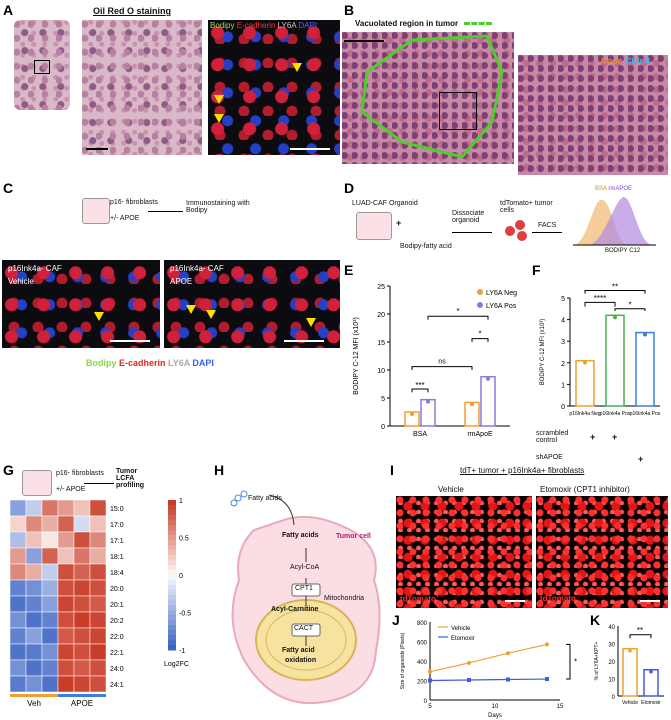 Image resolution: width=671 pixels, height=720 pixels. What do you see at coordinates (117, 621) in the screenshot?
I see `heatmap-row-label: 20:2` at bounding box center [117, 621].